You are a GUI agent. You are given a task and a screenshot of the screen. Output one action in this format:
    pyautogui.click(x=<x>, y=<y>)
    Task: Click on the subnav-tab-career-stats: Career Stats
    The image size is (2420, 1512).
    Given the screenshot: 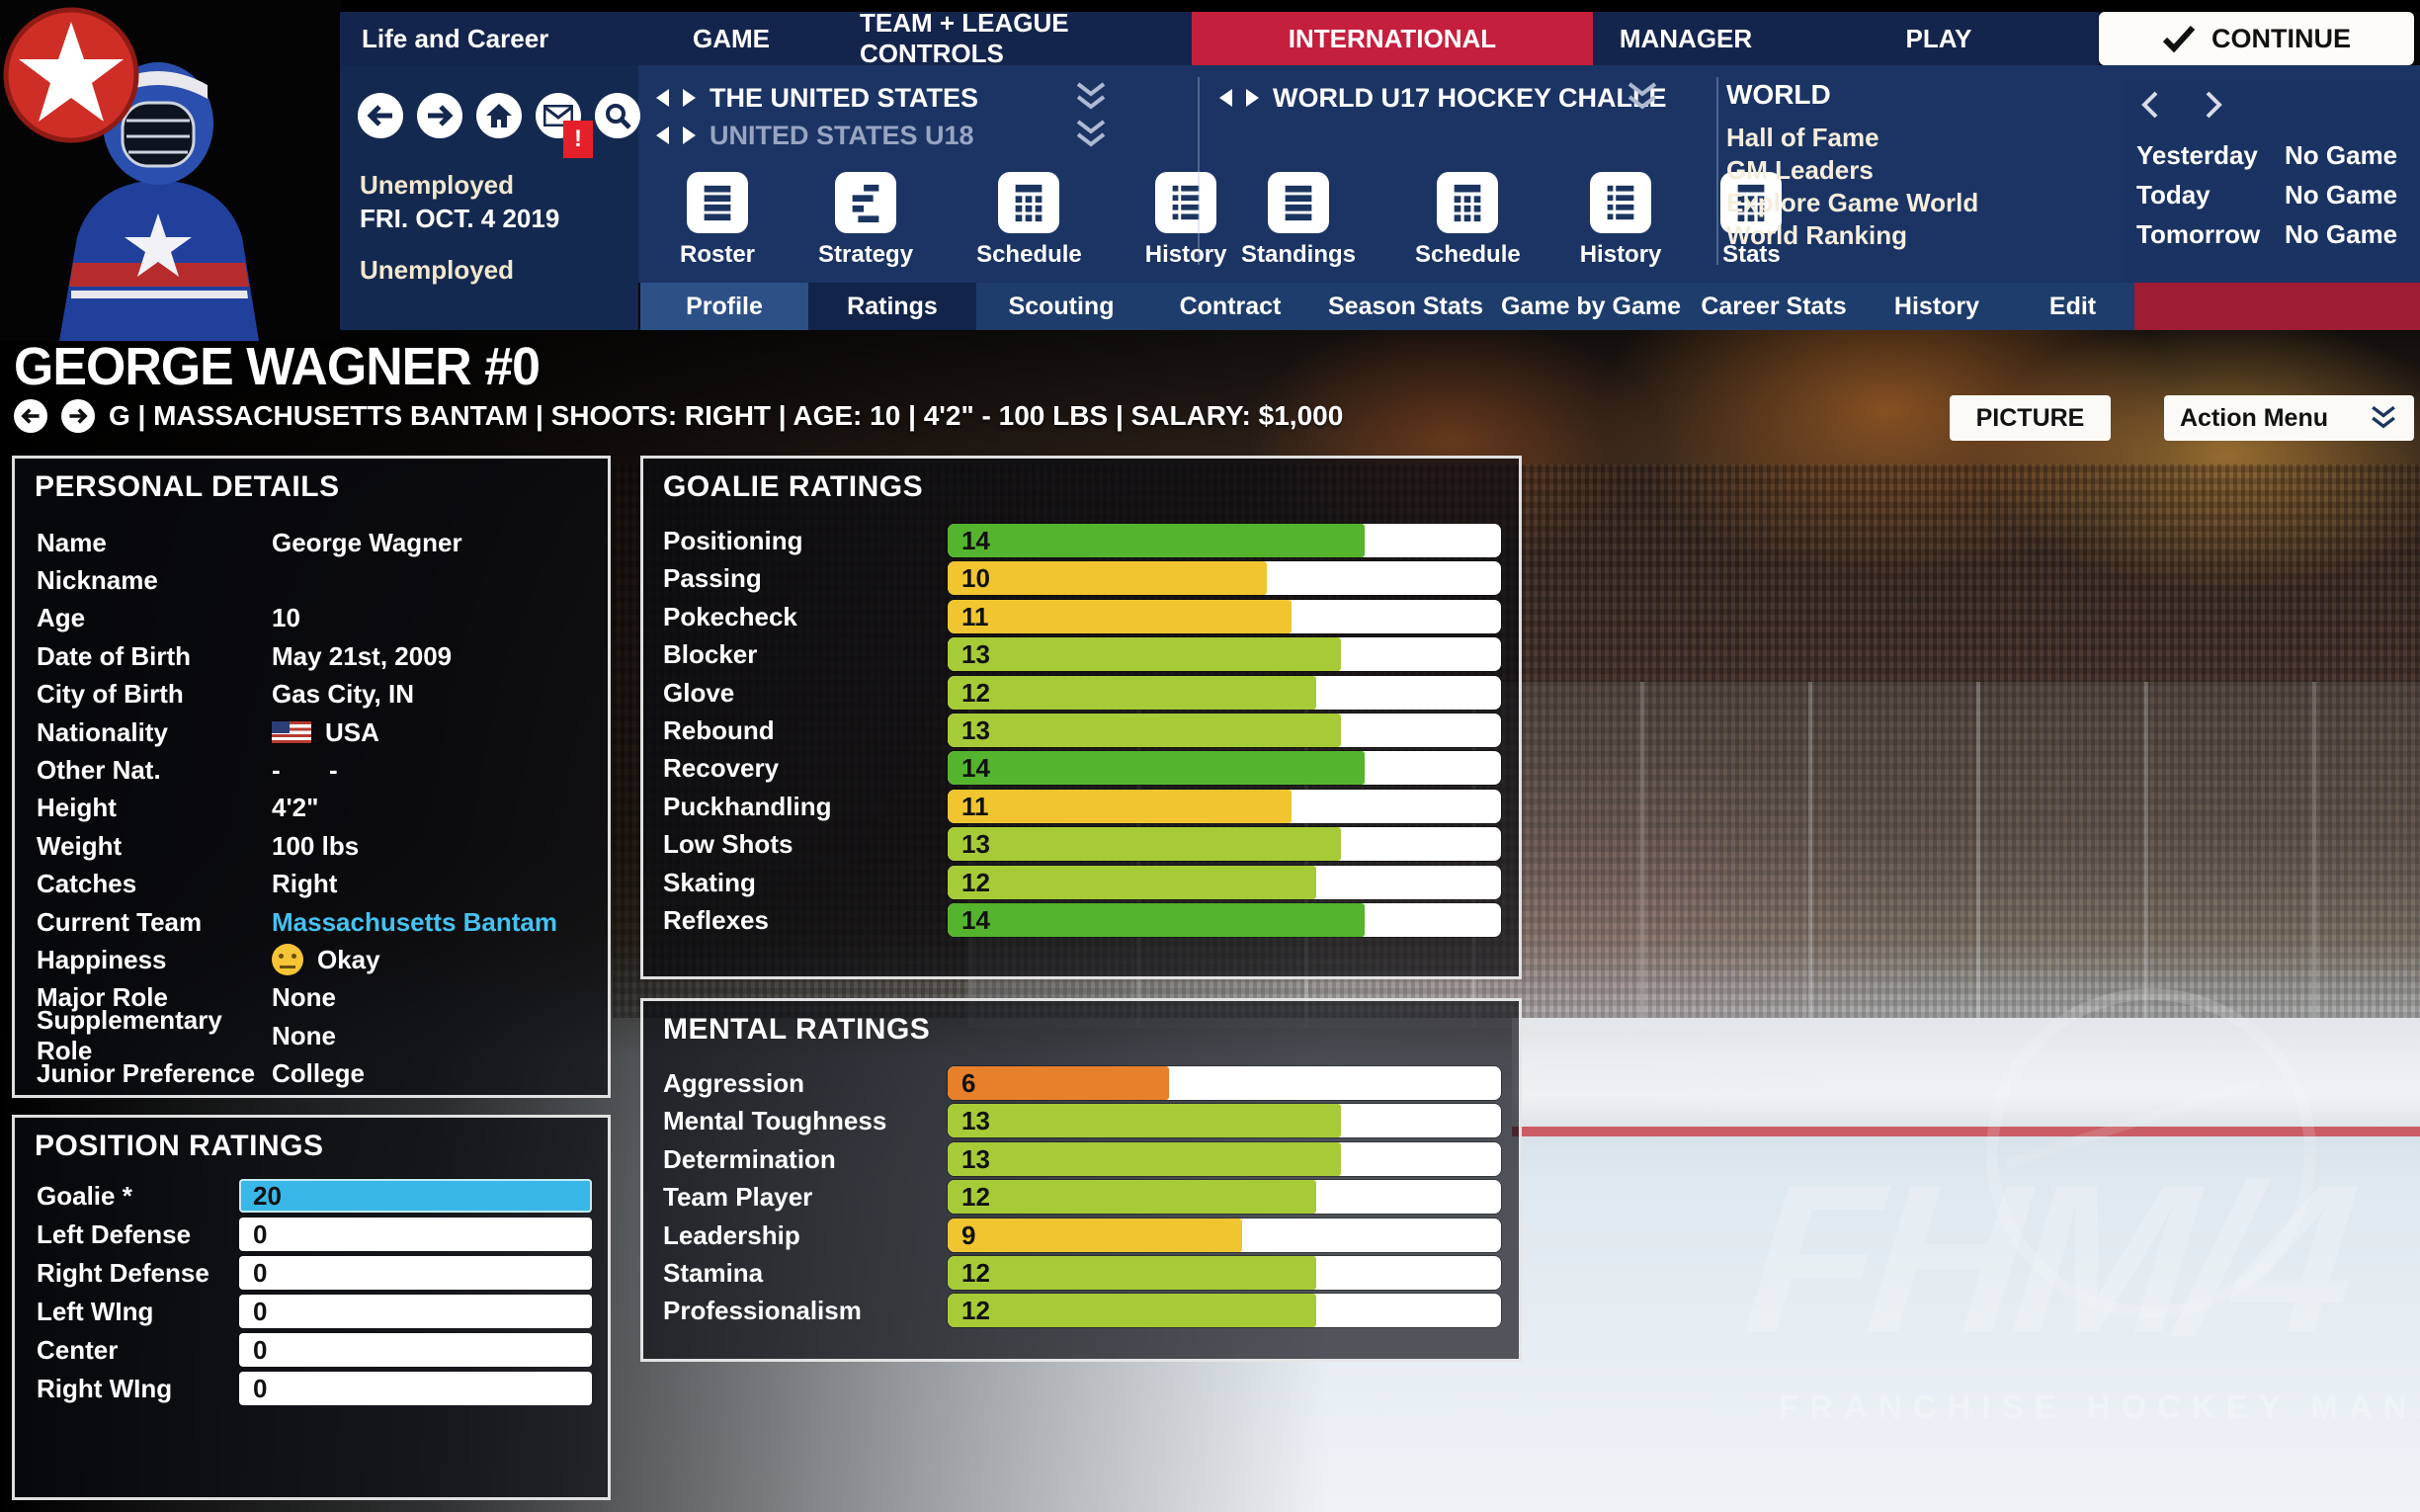 What is the action you would take?
    pyautogui.click(x=1774, y=306)
    